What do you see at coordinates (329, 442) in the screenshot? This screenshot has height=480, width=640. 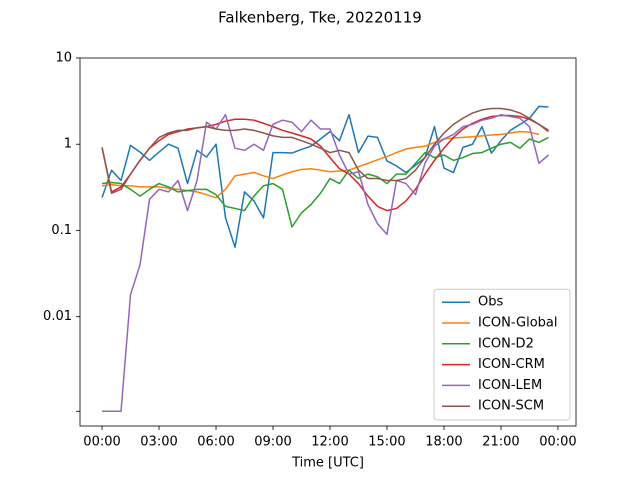 I see `x-tick-label: 12:00` at bounding box center [329, 442].